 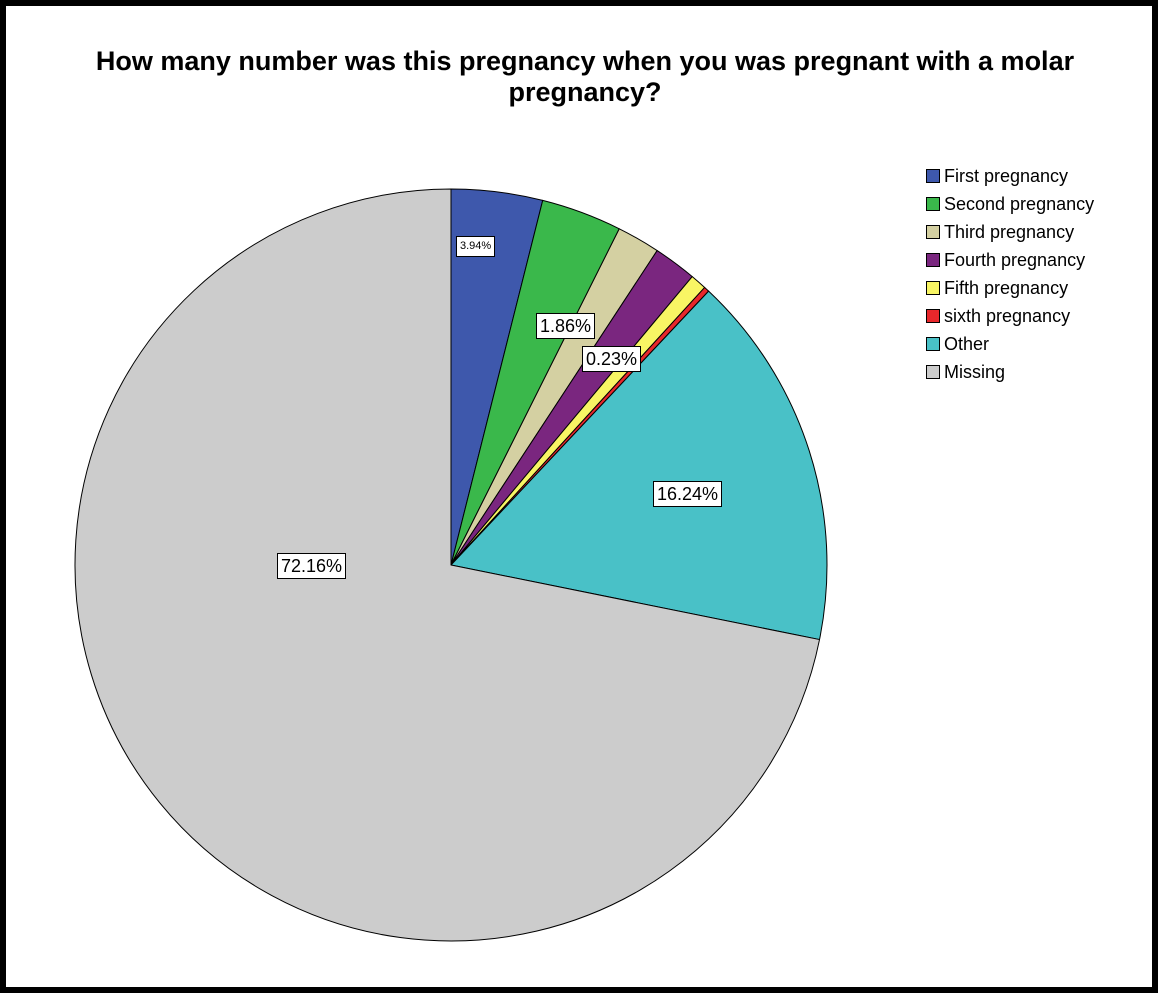 I want to click on legend-item-fifth-pregnancy: Fifth pregnancy, so click(x=1038, y=288).